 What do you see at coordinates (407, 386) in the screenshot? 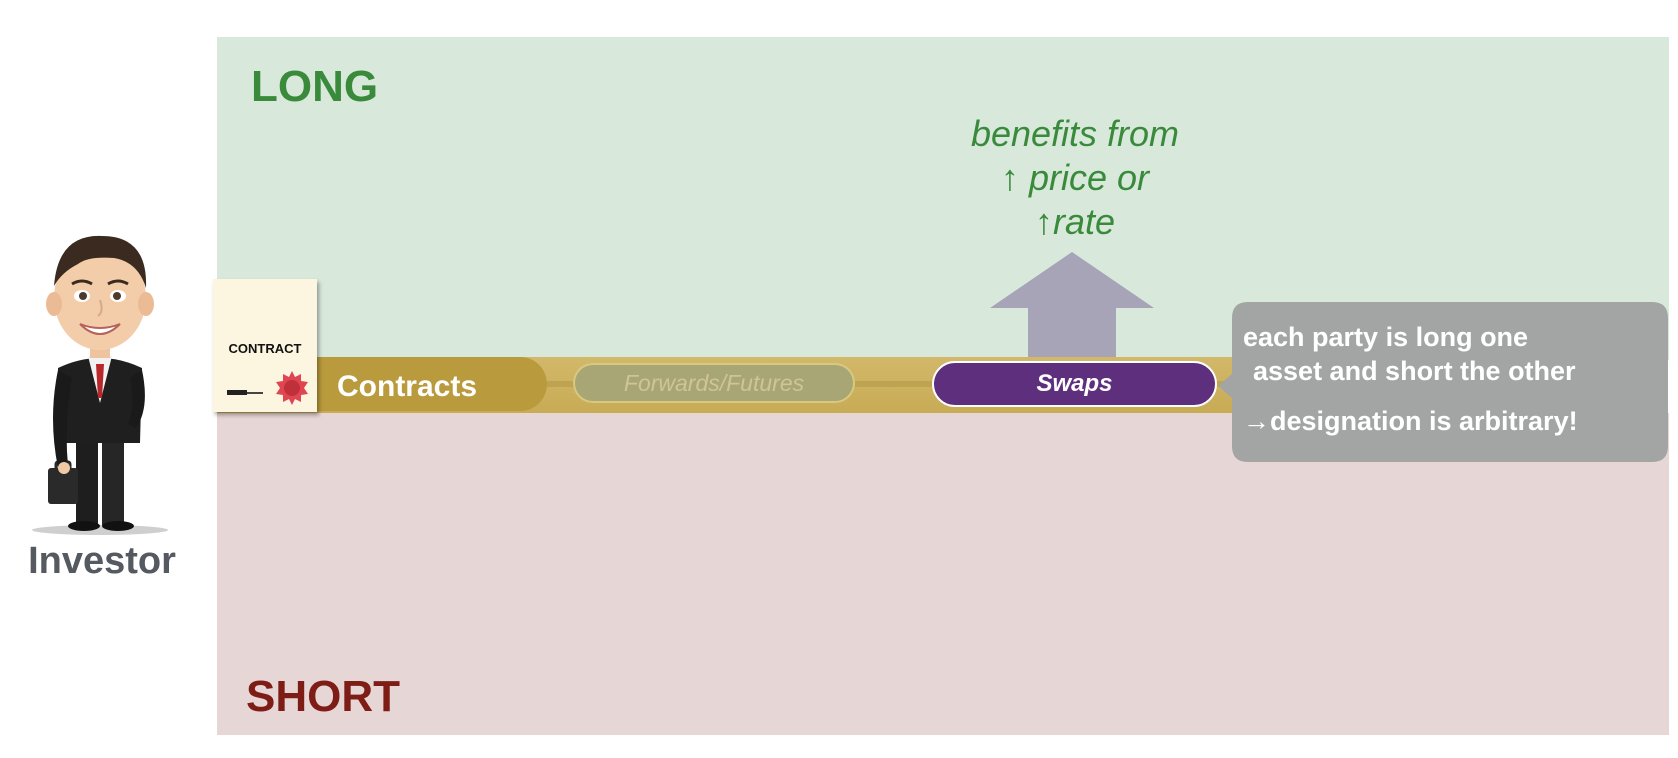
I see `contracts-label: Contracts` at bounding box center [407, 386].